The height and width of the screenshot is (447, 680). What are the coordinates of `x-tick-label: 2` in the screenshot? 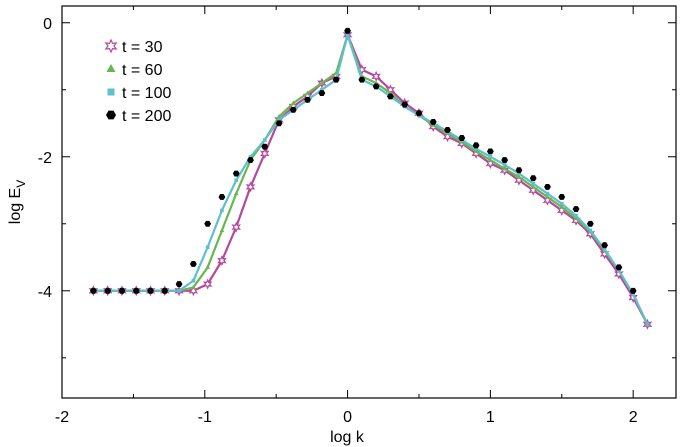 It's located at (633, 417).